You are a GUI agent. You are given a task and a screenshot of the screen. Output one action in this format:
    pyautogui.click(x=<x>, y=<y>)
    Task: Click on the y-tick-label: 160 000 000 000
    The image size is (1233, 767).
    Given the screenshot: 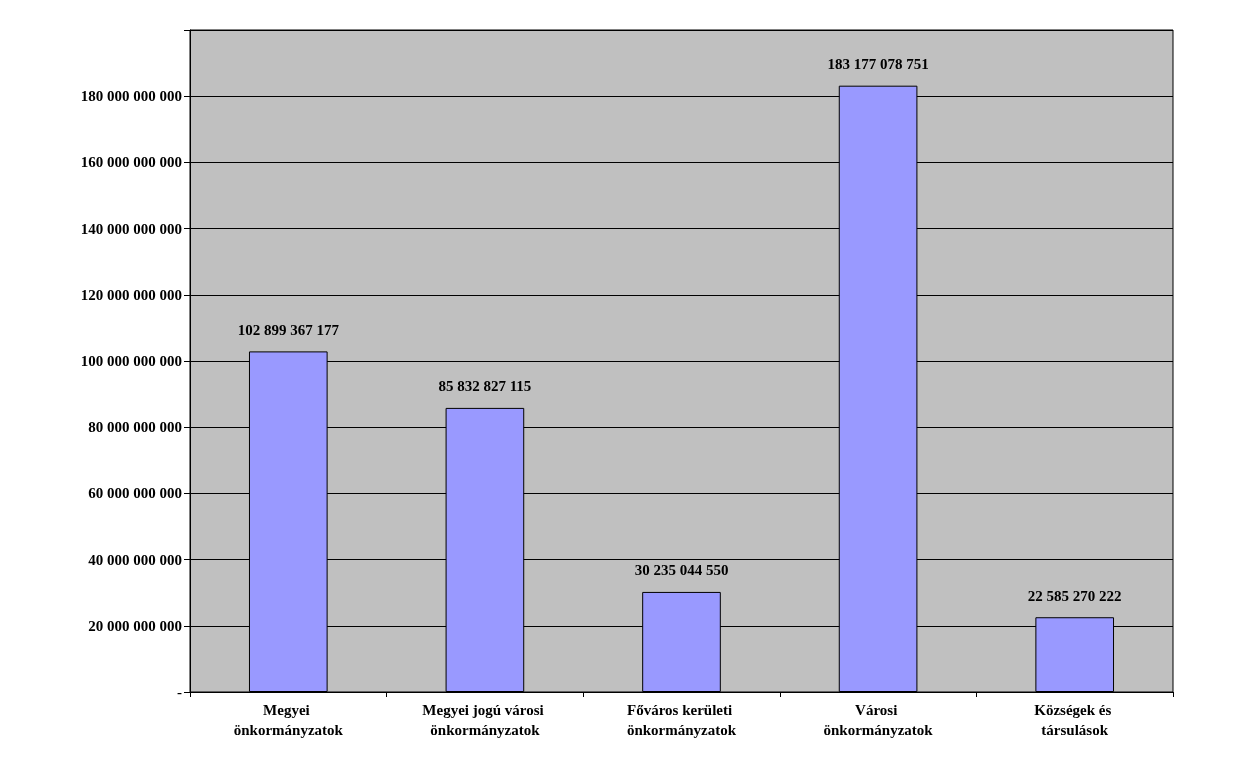 What is the action you would take?
    pyautogui.click(x=131, y=162)
    